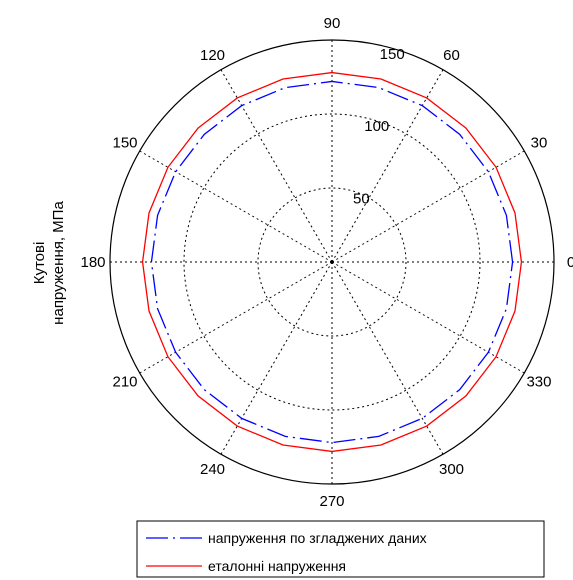 This screenshot has height=580, width=573. I want to click on theta-tick-label-0: 0, so click(570, 262).